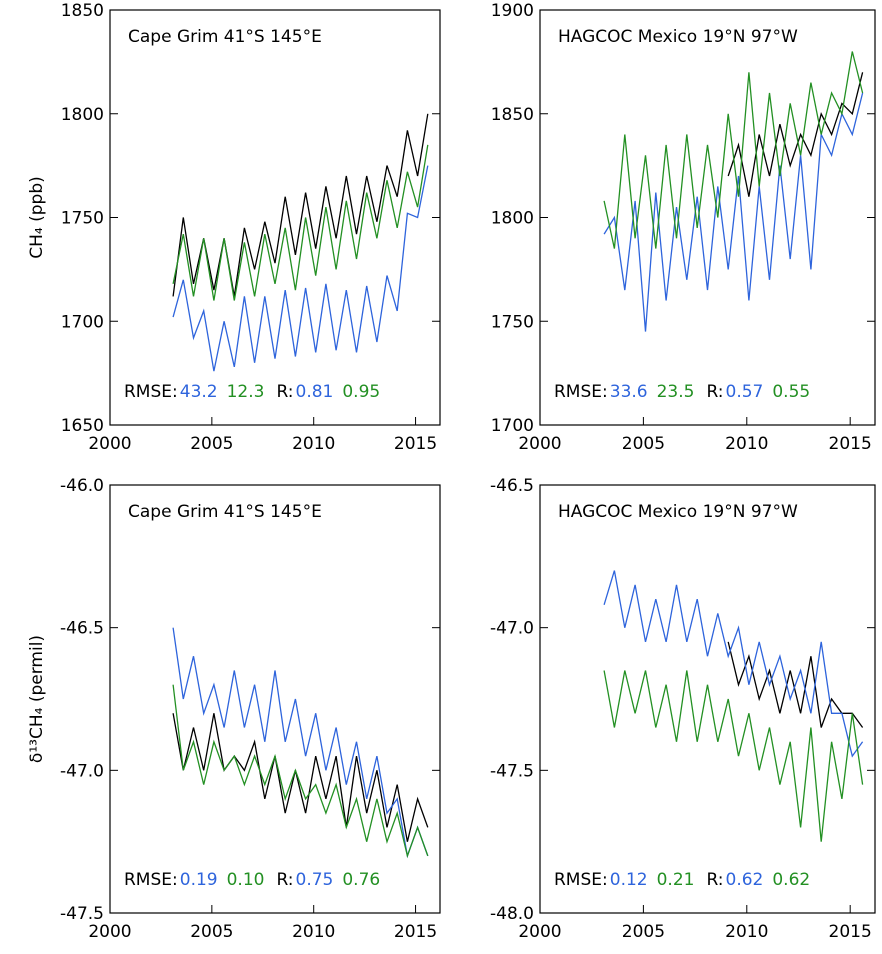 The width and height of the screenshot is (882, 954). I want to click on y-axis-label: CH₄ (ppb), so click(37, 217).